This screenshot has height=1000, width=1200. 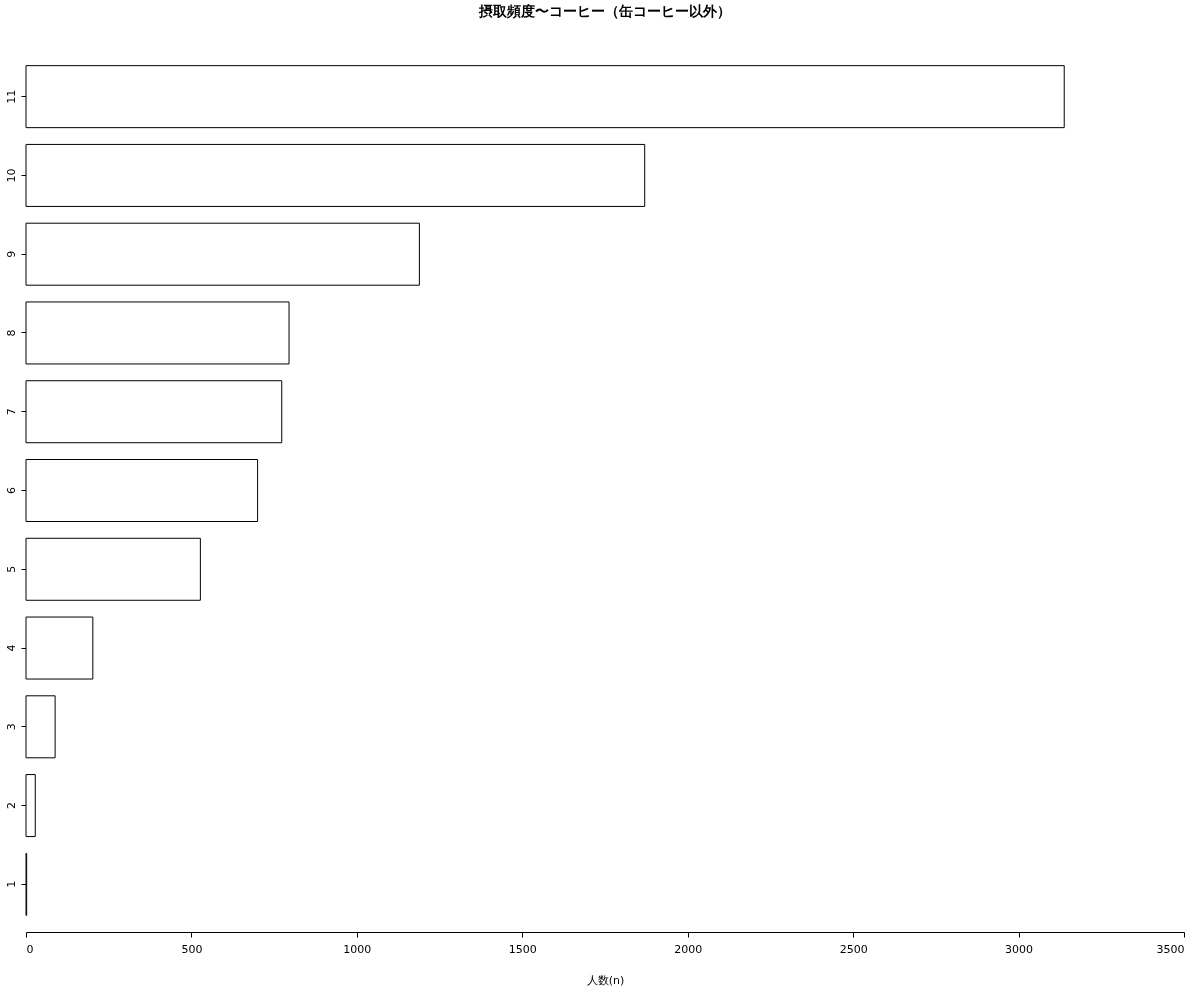 I want to click on y-tick-label: 3, so click(x=11, y=727).